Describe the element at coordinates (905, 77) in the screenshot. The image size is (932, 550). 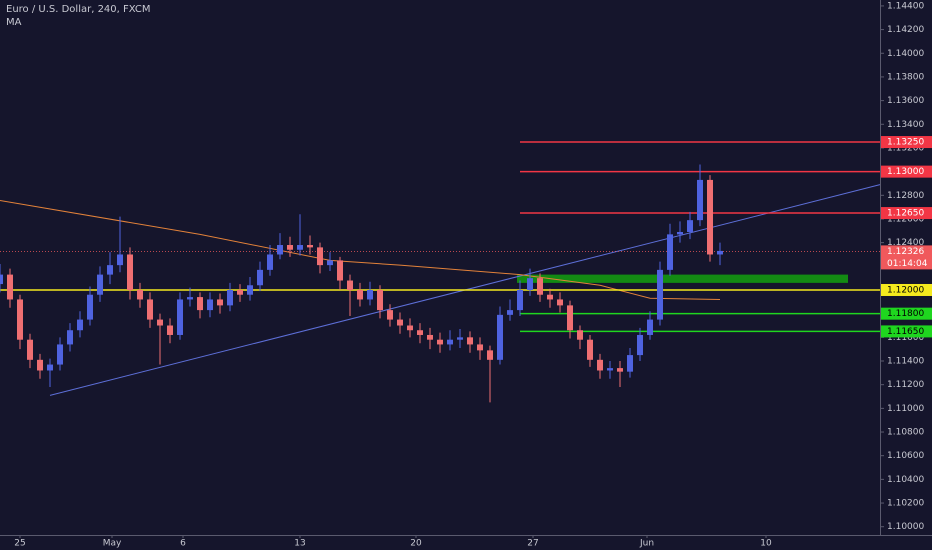
I see `y-tick-label: 1.13800` at that location.